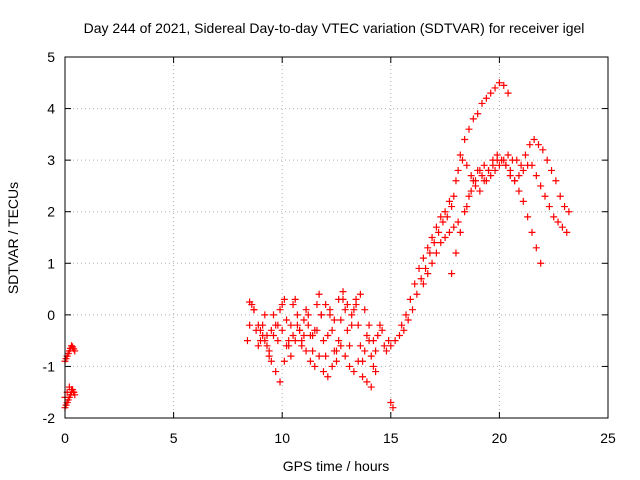  What do you see at coordinates (51, 109) in the screenshot?
I see `y-tick-label: 4` at bounding box center [51, 109].